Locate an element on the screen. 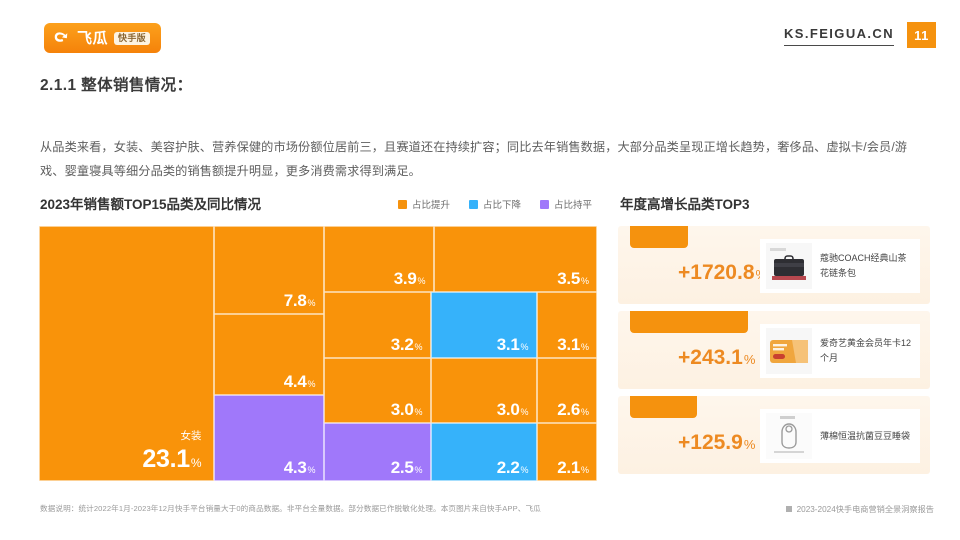  treemap-cell: 7.8% is located at coordinates (268, 270).